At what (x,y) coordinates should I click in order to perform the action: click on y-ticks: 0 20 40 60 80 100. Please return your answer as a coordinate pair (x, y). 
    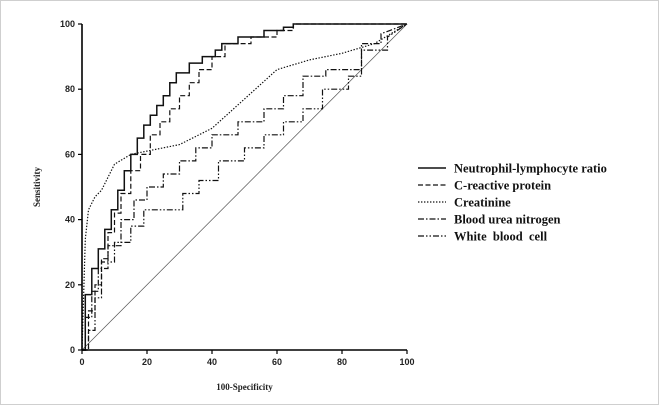
    Looking at the image, I should click on (71, 187).